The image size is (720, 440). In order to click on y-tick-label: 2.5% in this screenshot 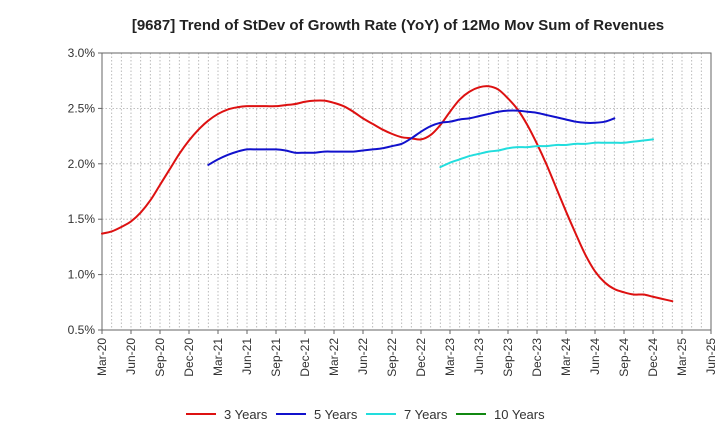, I will do `click(82, 108)`.